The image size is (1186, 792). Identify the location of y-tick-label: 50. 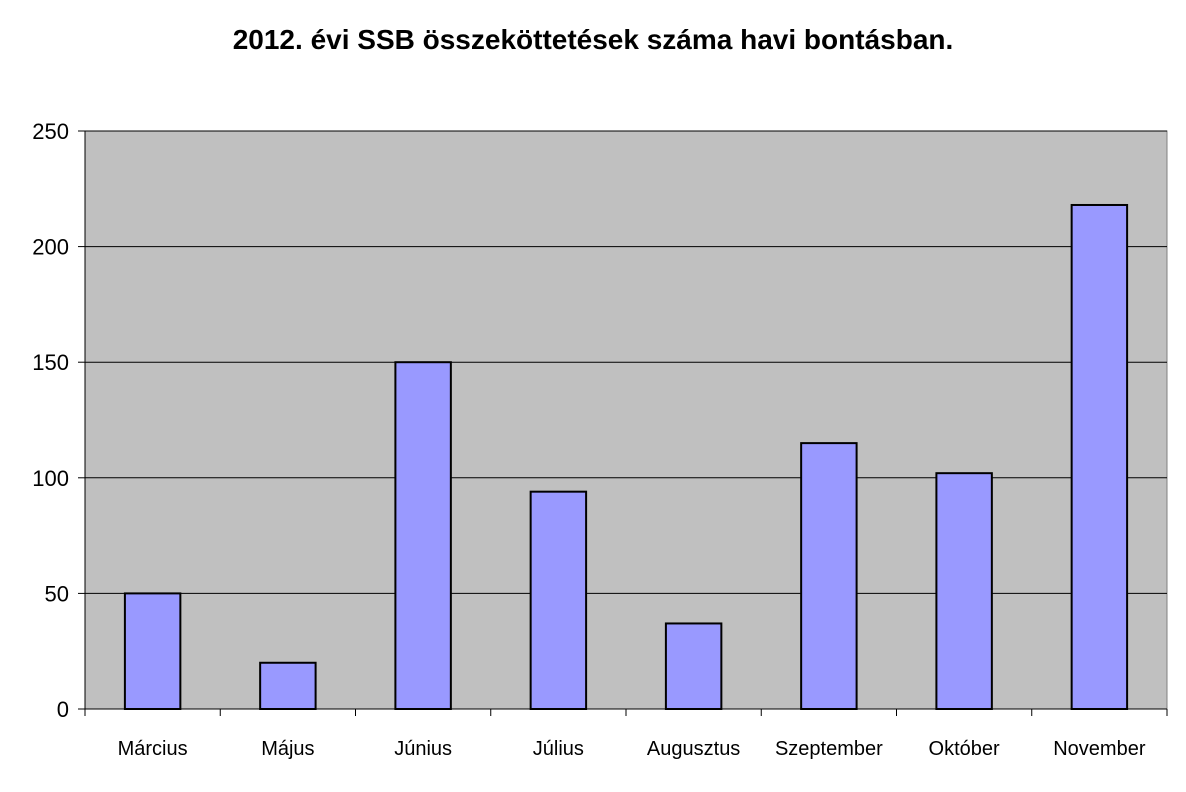
(57, 593).